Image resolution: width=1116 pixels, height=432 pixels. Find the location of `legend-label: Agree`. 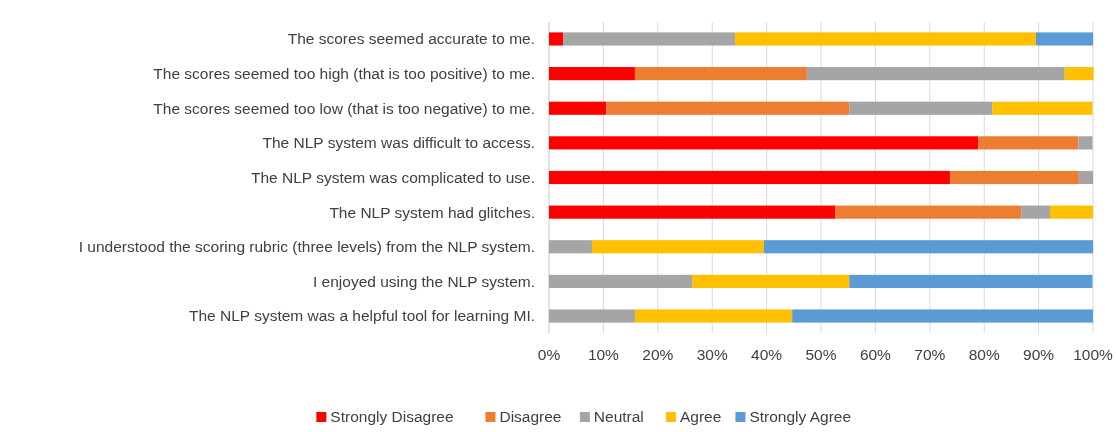

legend-label: Agree is located at coordinates (700, 417).